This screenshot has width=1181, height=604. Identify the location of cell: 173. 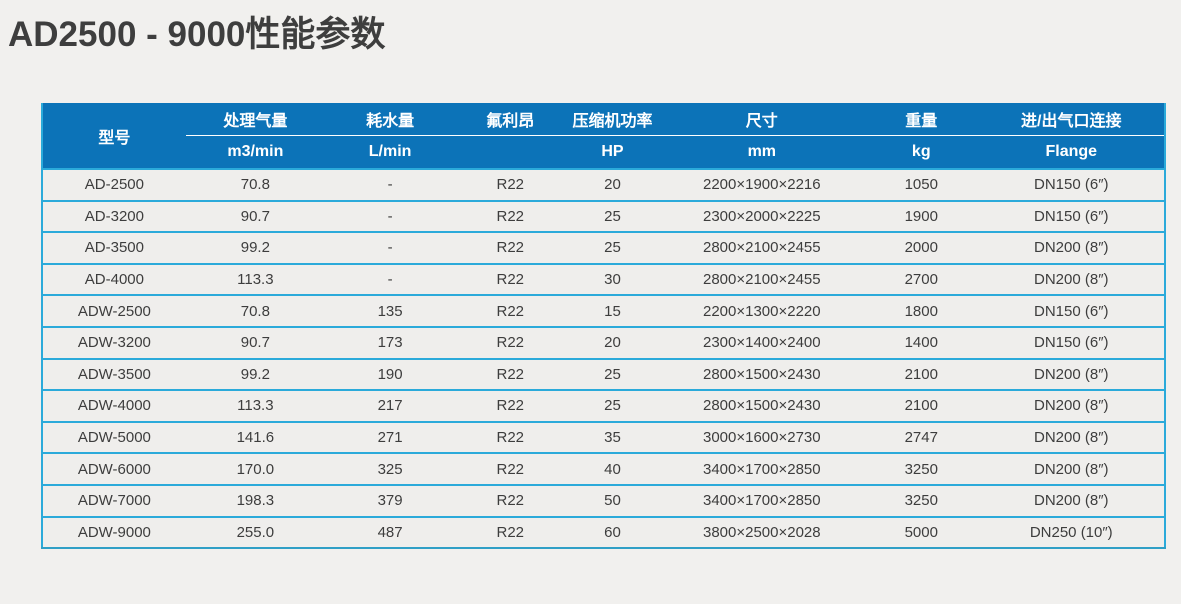
(390, 342).